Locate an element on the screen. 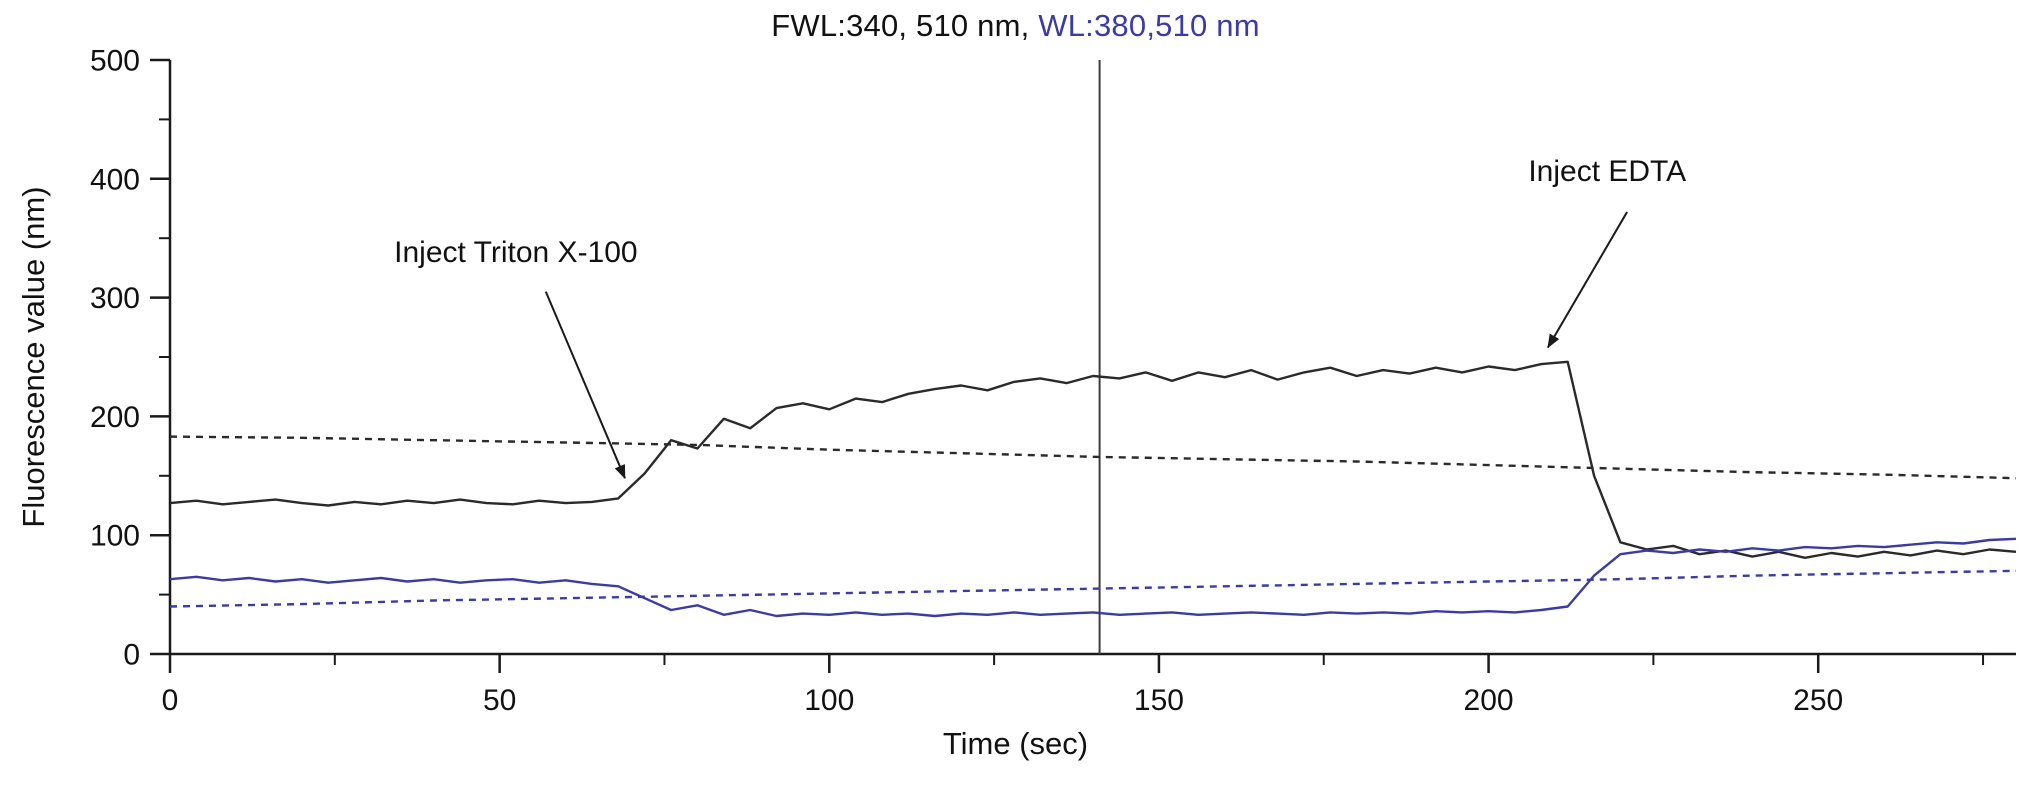 The width and height of the screenshot is (2031, 789). chart-title: FWL:340, 510 nm, WL:380,510 nm is located at coordinates (1015, 26).